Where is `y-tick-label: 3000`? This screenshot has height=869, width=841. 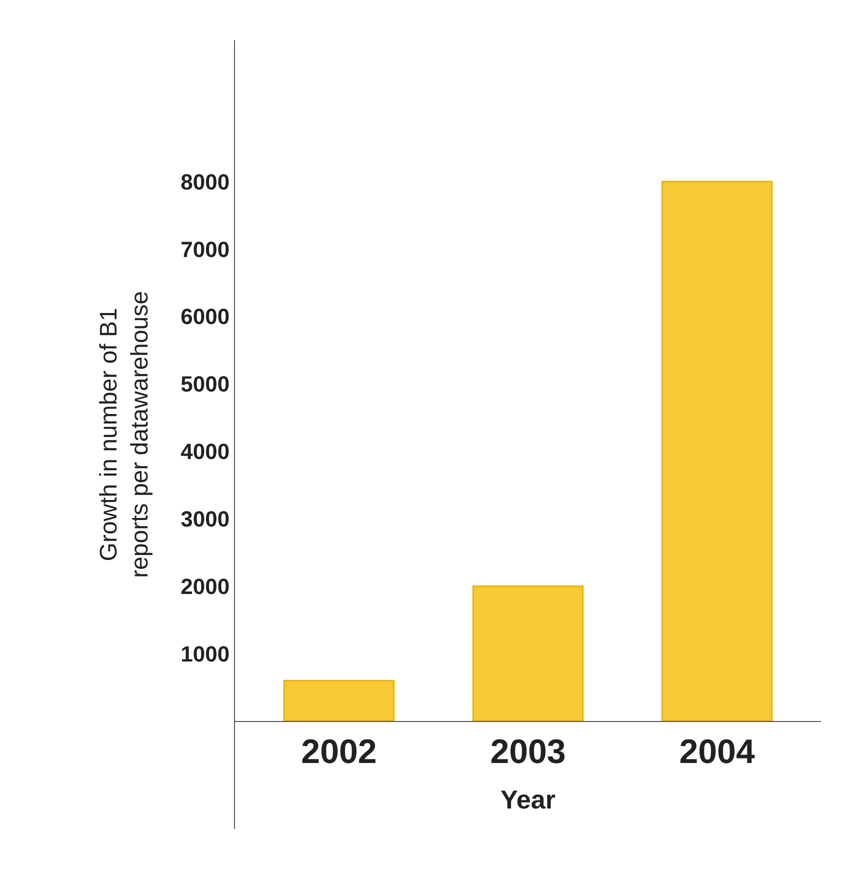
y-tick-label: 3000 is located at coordinates (205, 519).